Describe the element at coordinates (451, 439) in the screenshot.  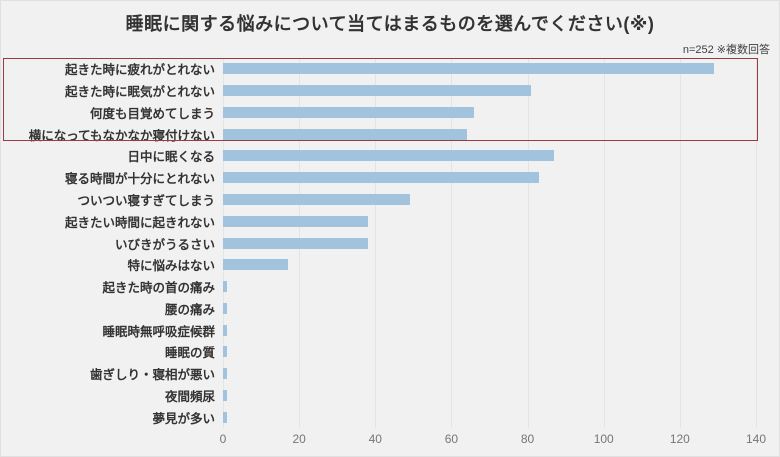
I see `x-tick-label: 60` at that location.